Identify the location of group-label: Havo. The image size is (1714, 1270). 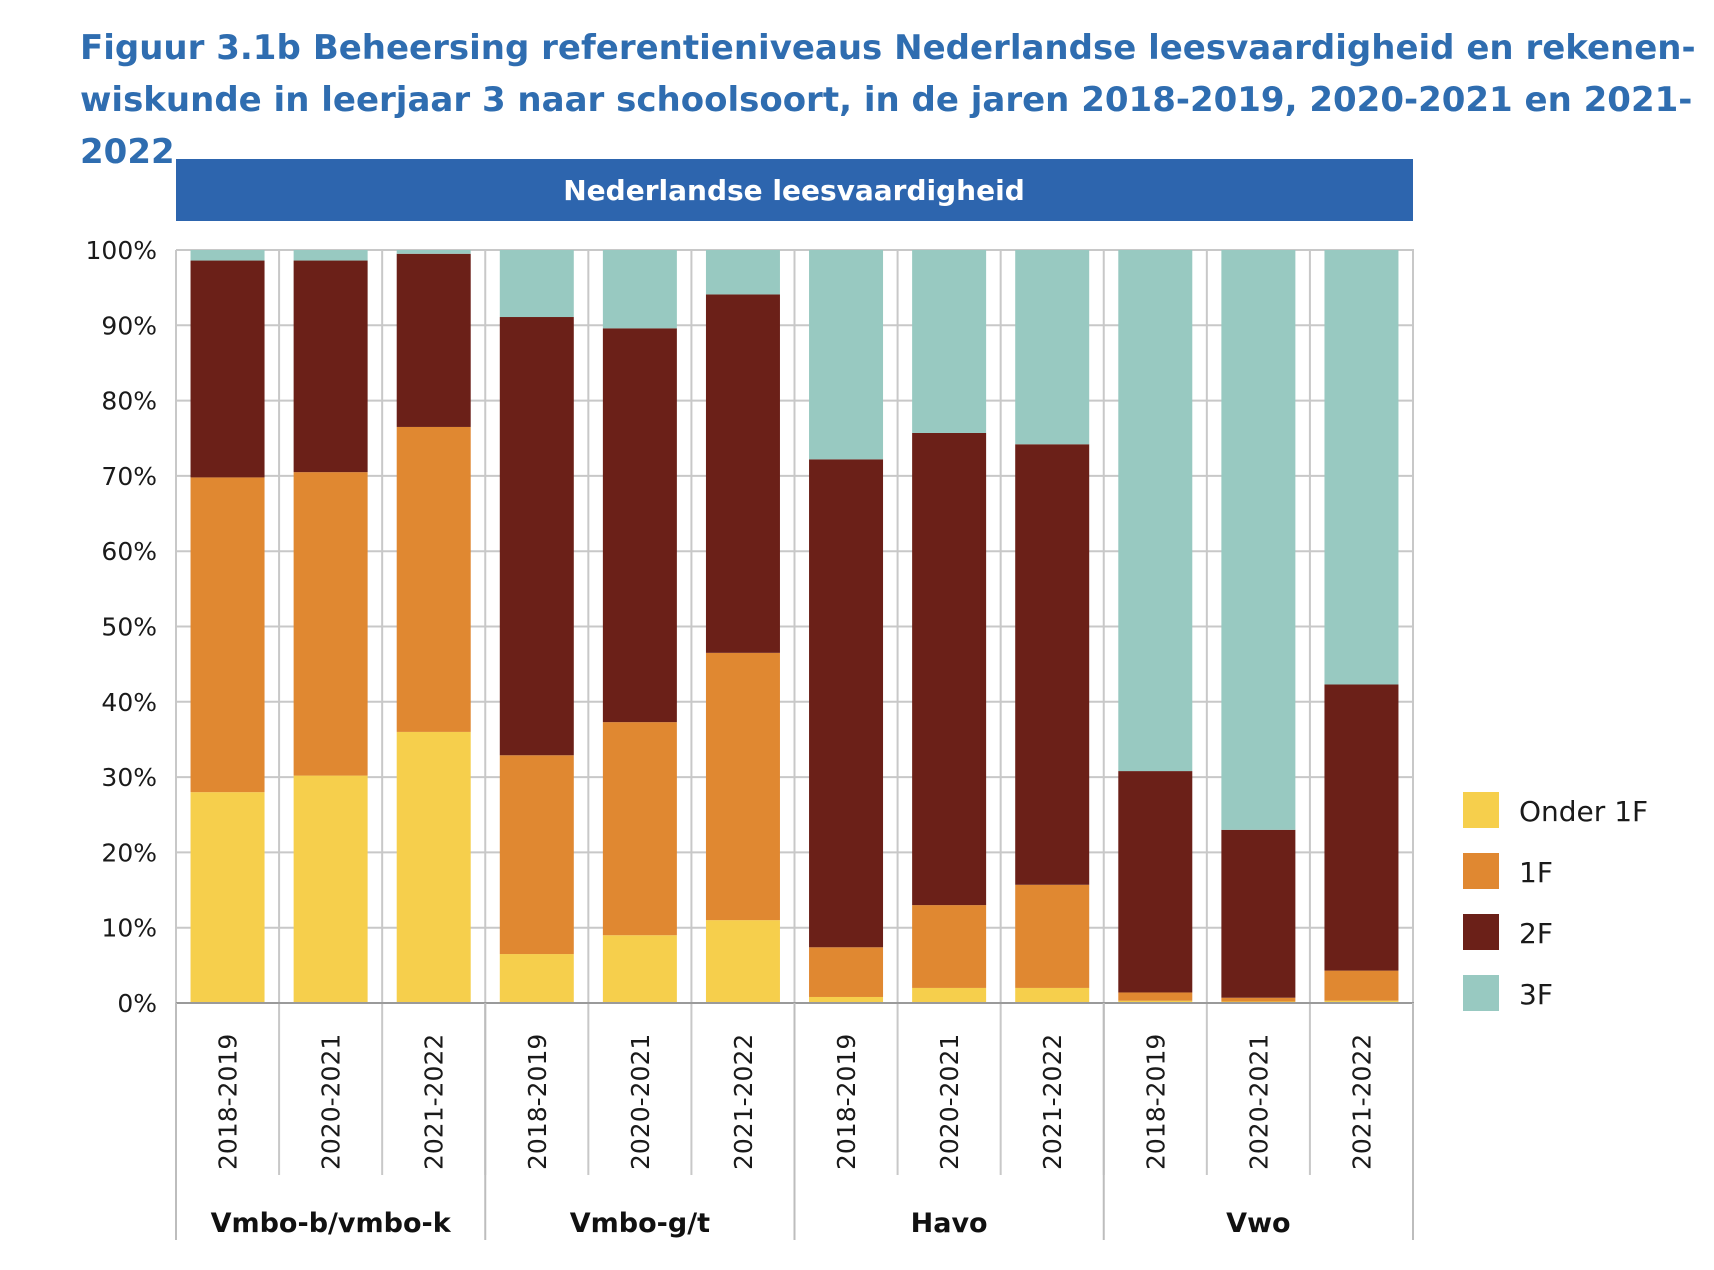
(949, 1223).